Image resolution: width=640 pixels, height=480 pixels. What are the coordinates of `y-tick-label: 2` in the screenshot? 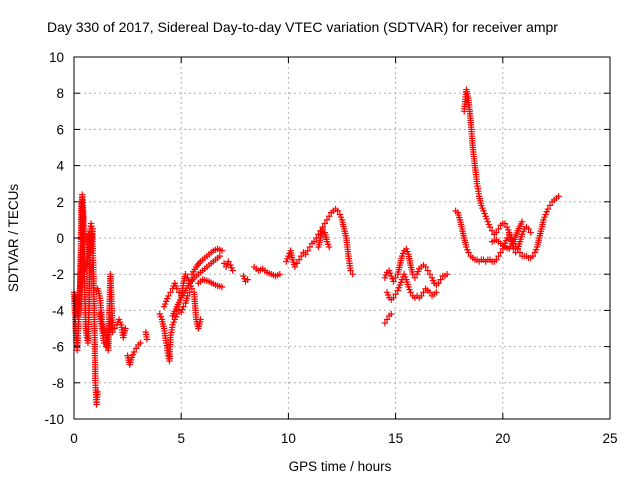 It's located at (60, 202).